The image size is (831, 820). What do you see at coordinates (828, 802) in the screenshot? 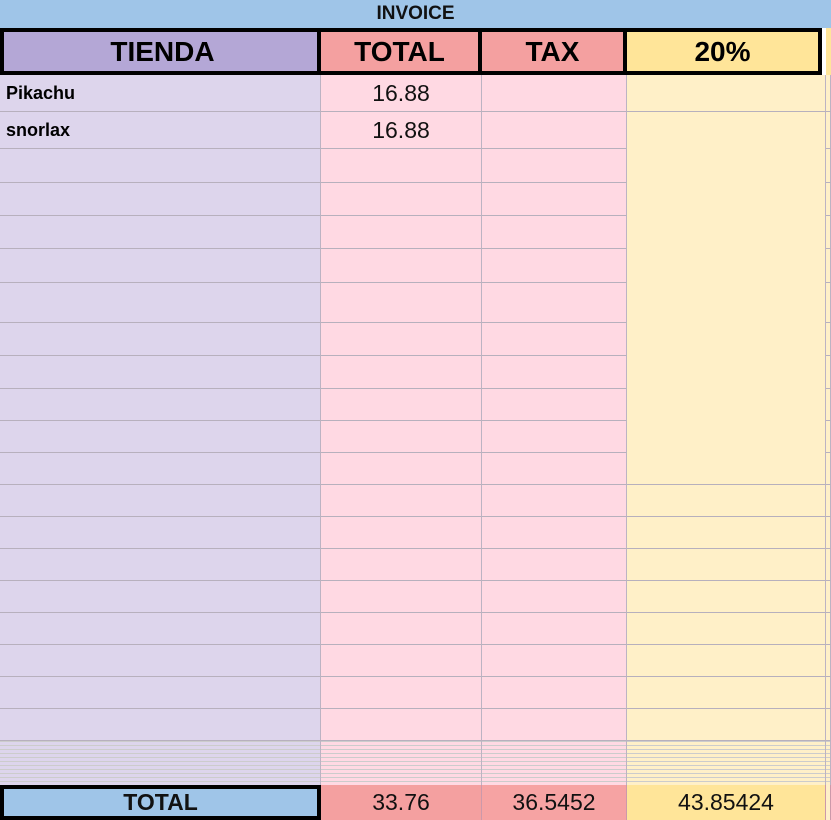
I see `footer-cell` at bounding box center [828, 802].